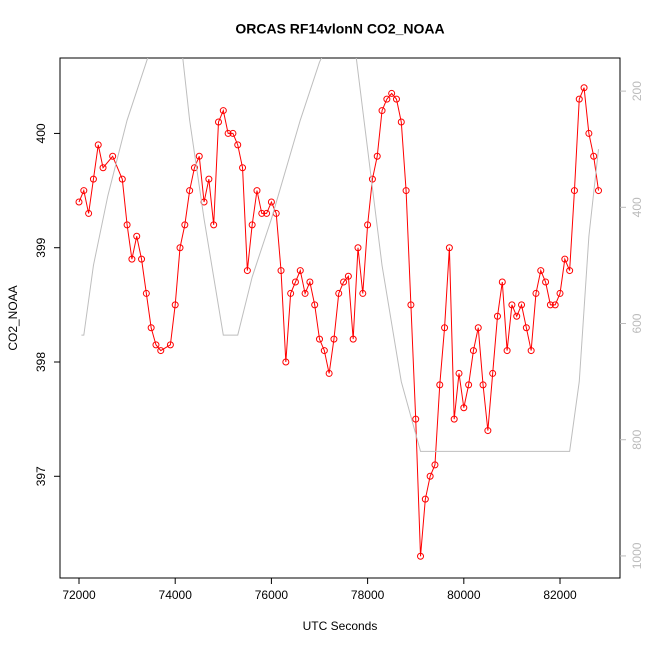 This screenshot has height=655, width=650. I want to click on y2-tick-label: 1000, so click(637, 555).